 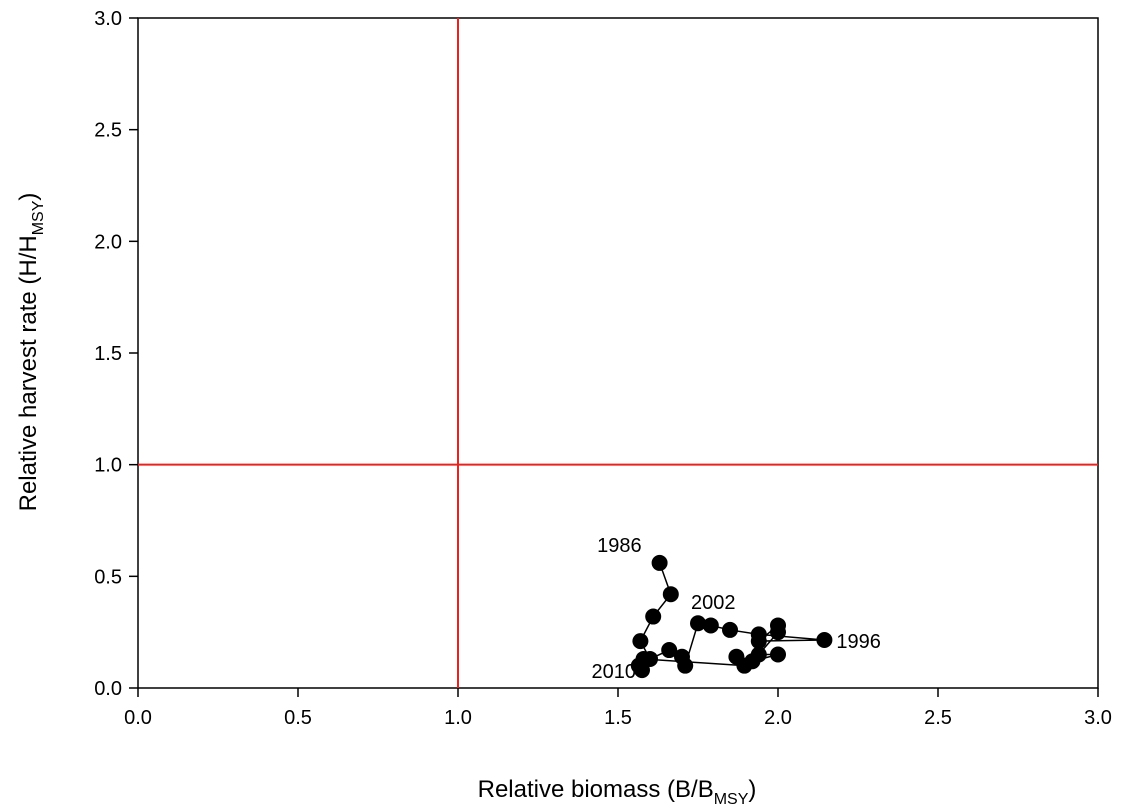 What do you see at coordinates (108, 577) in the screenshot?
I see `y-tick-label: 0.5` at bounding box center [108, 577].